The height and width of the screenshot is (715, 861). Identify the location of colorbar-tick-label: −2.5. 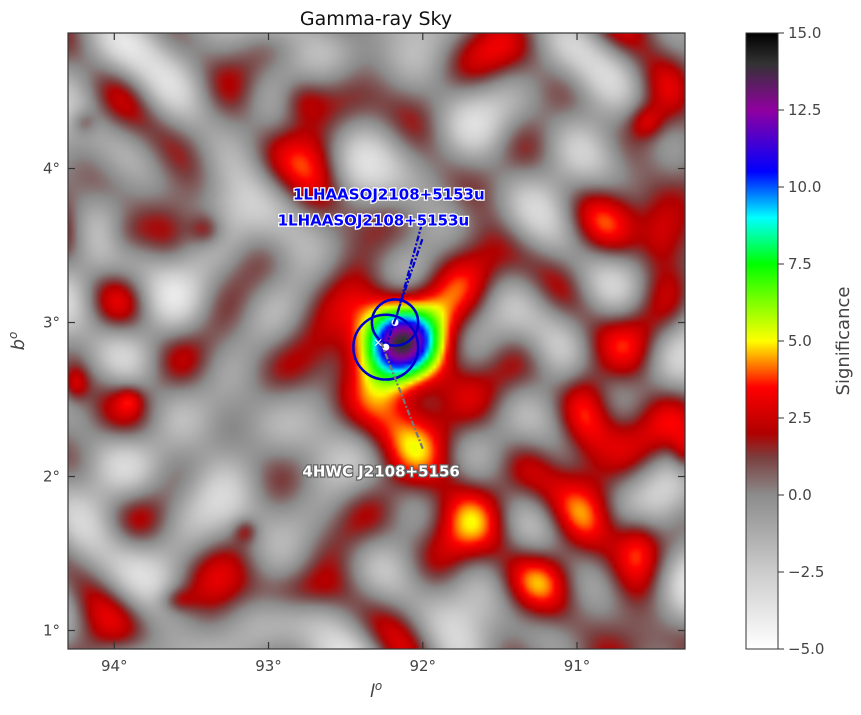
(806, 572).